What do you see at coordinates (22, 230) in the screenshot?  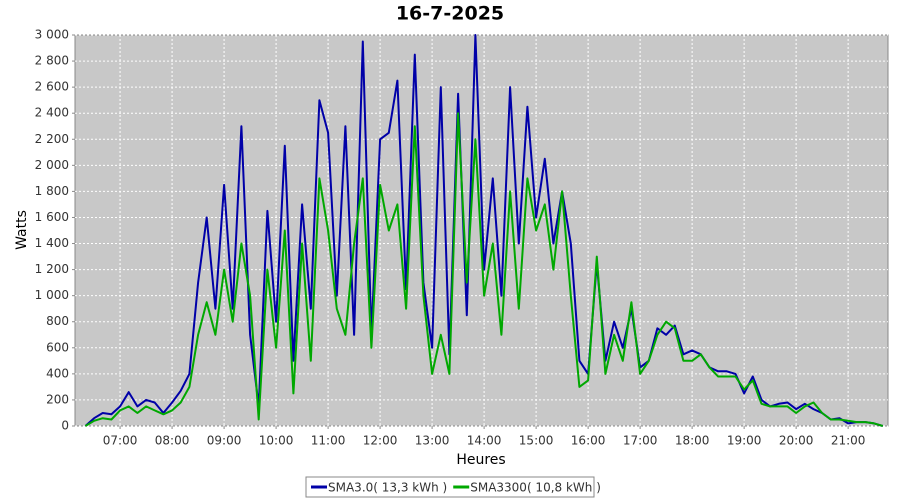 I see `y-axis-label: Watts` at bounding box center [22, 230].